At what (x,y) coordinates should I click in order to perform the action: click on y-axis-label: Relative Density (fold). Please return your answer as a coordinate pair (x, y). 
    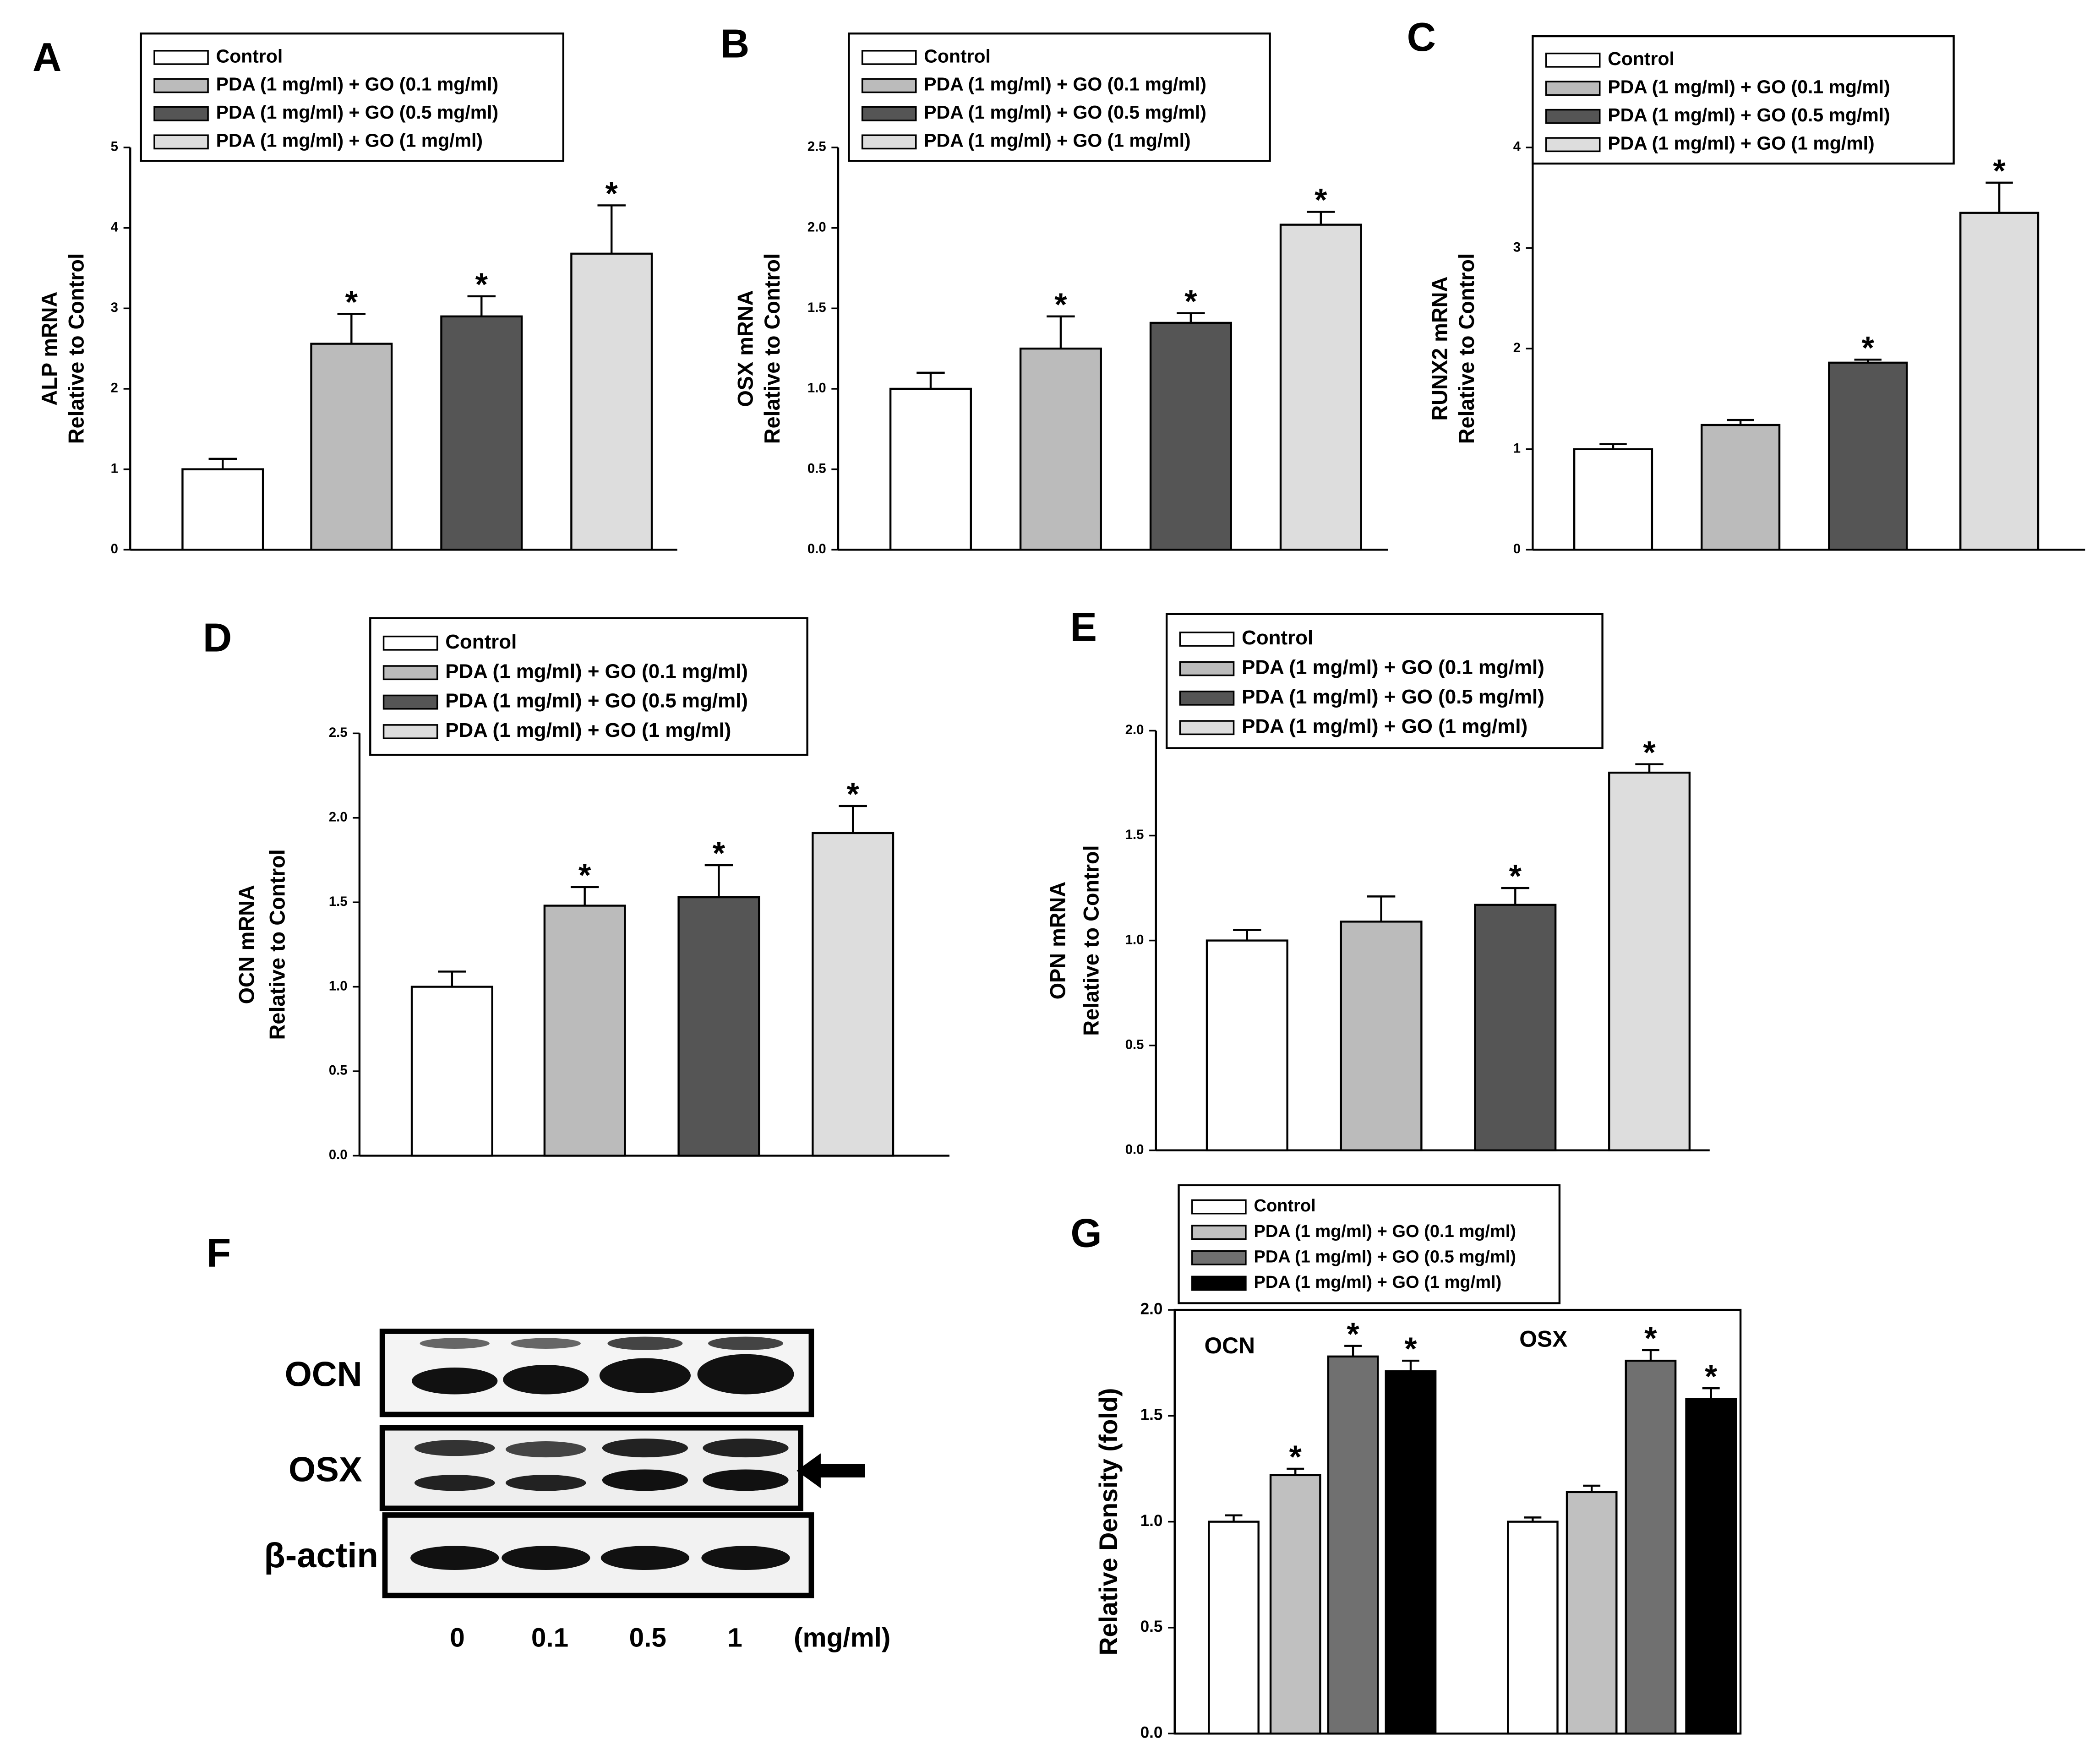
    Looking at the image, I should click on (1108, 1522).